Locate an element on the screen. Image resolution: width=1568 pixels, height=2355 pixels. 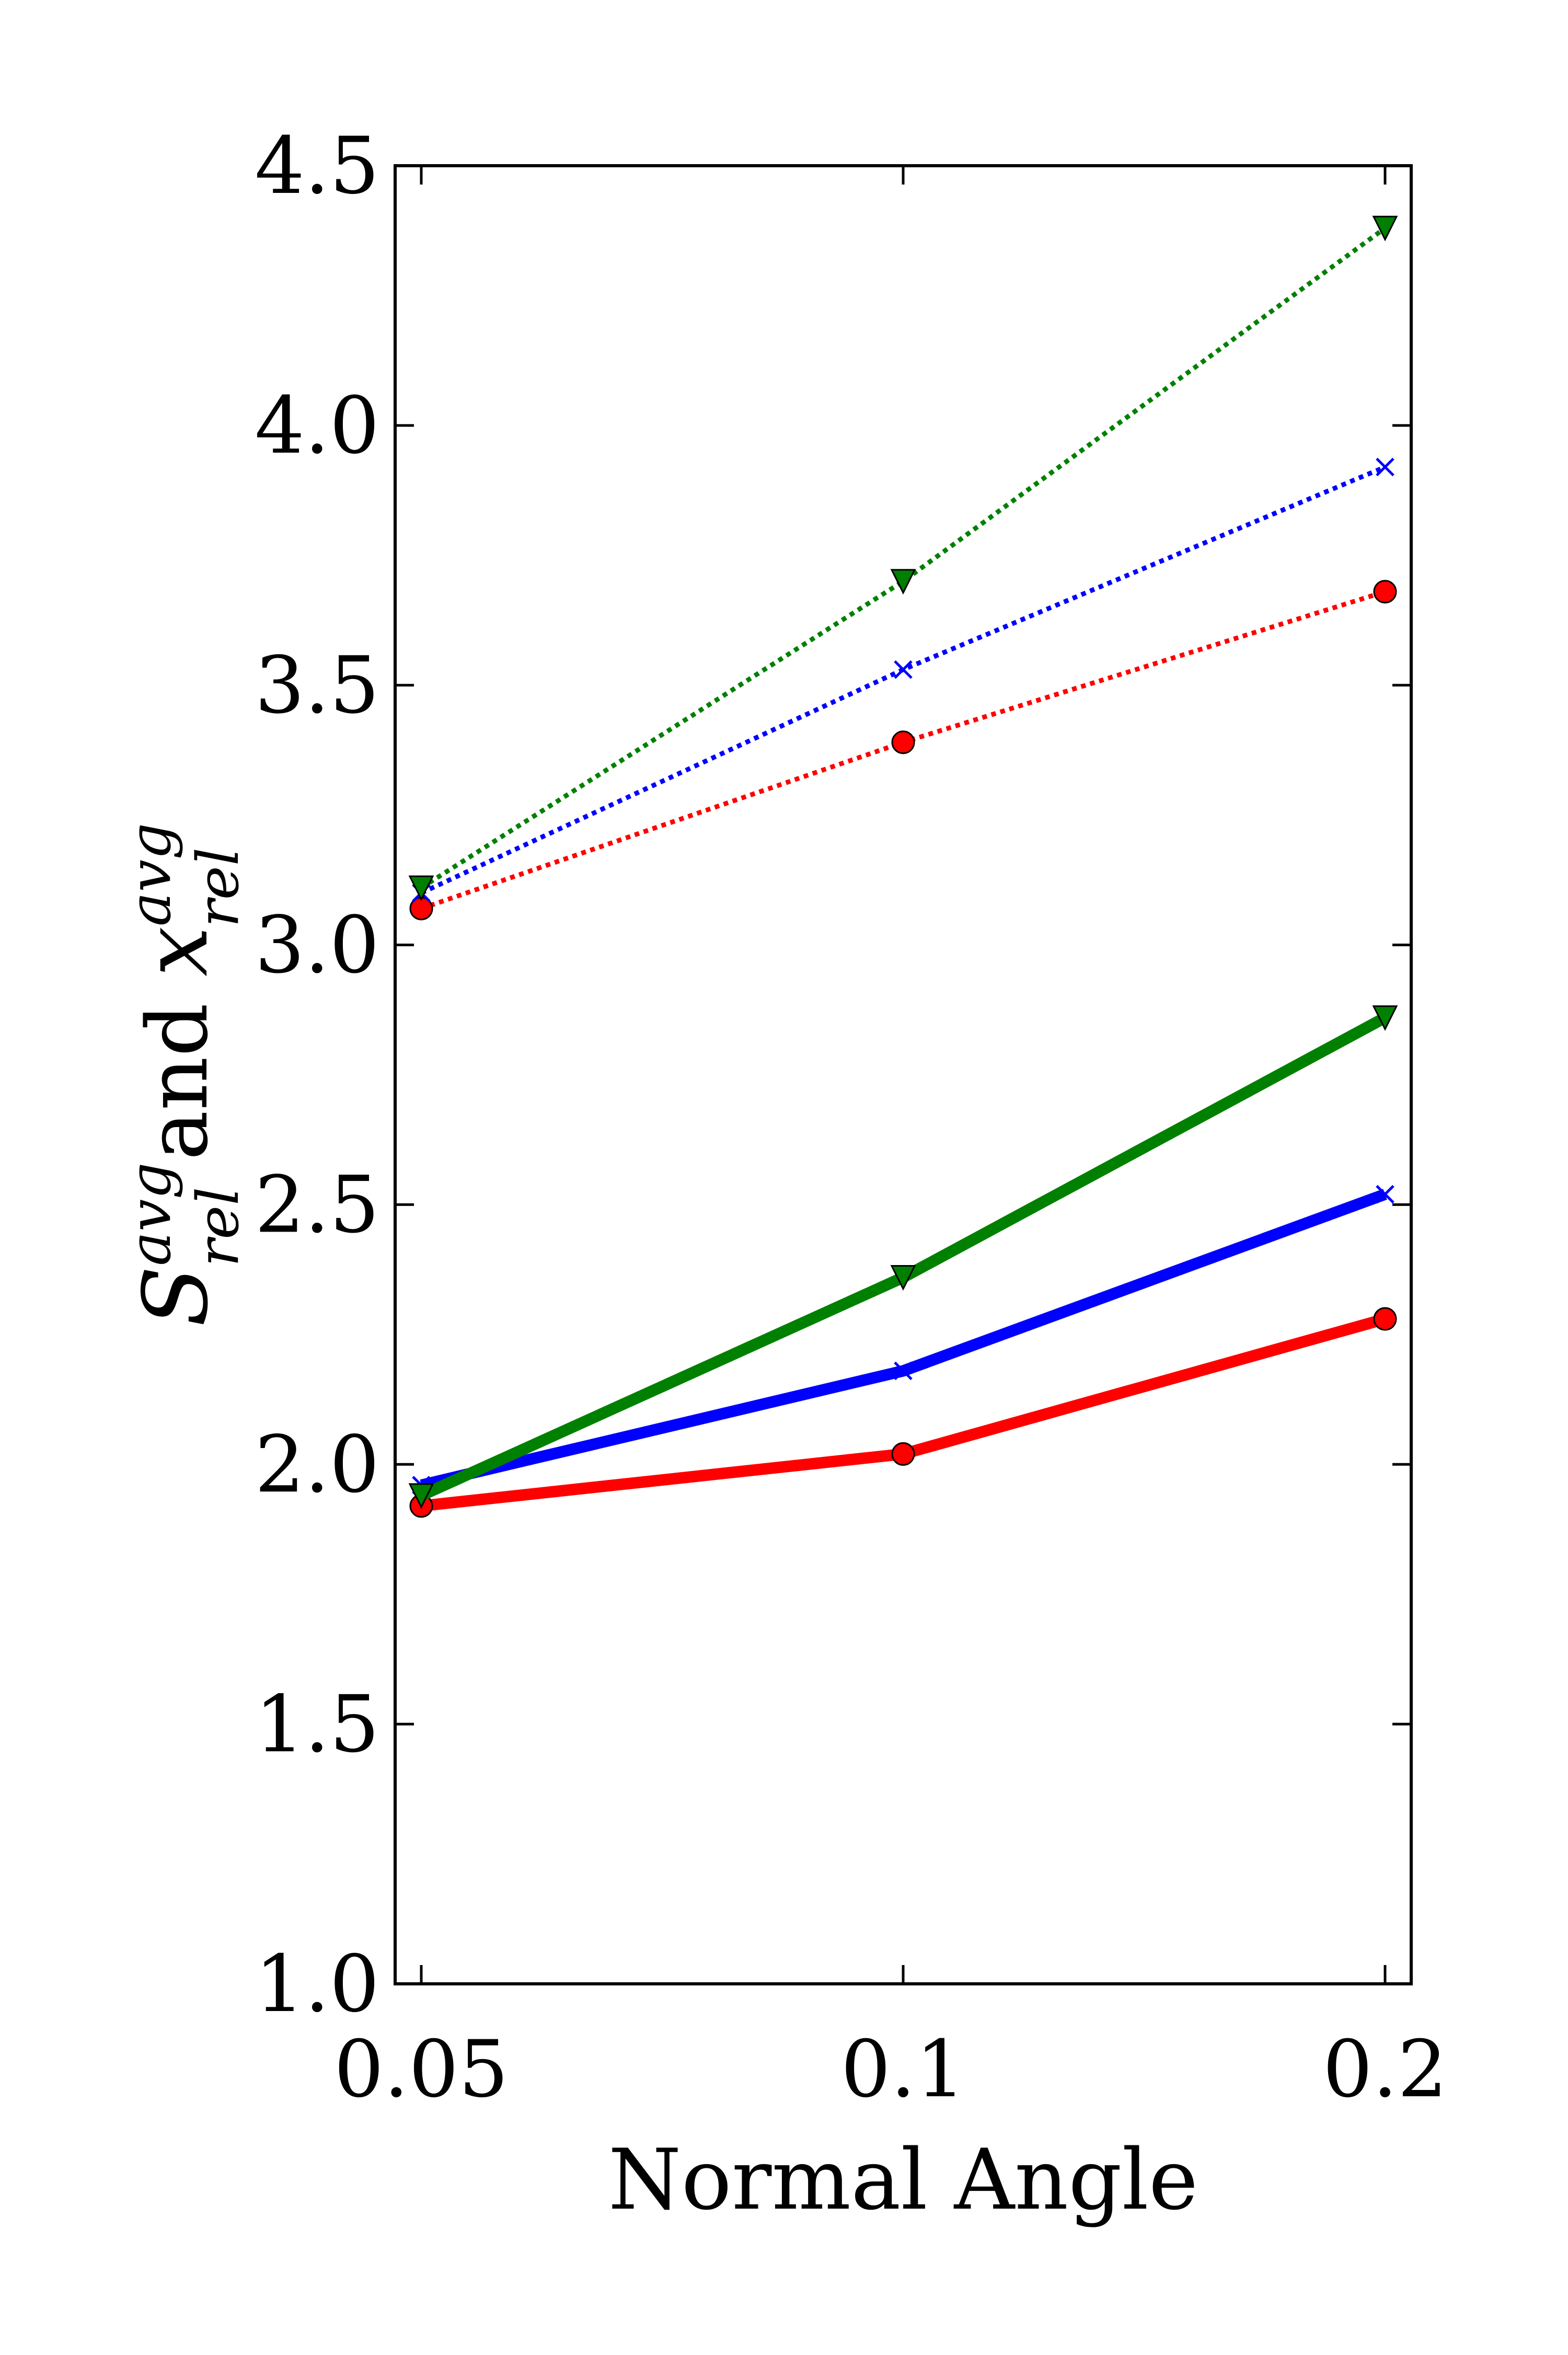
y-tick-label: 2.5 is located at coordinates (317, 1204).